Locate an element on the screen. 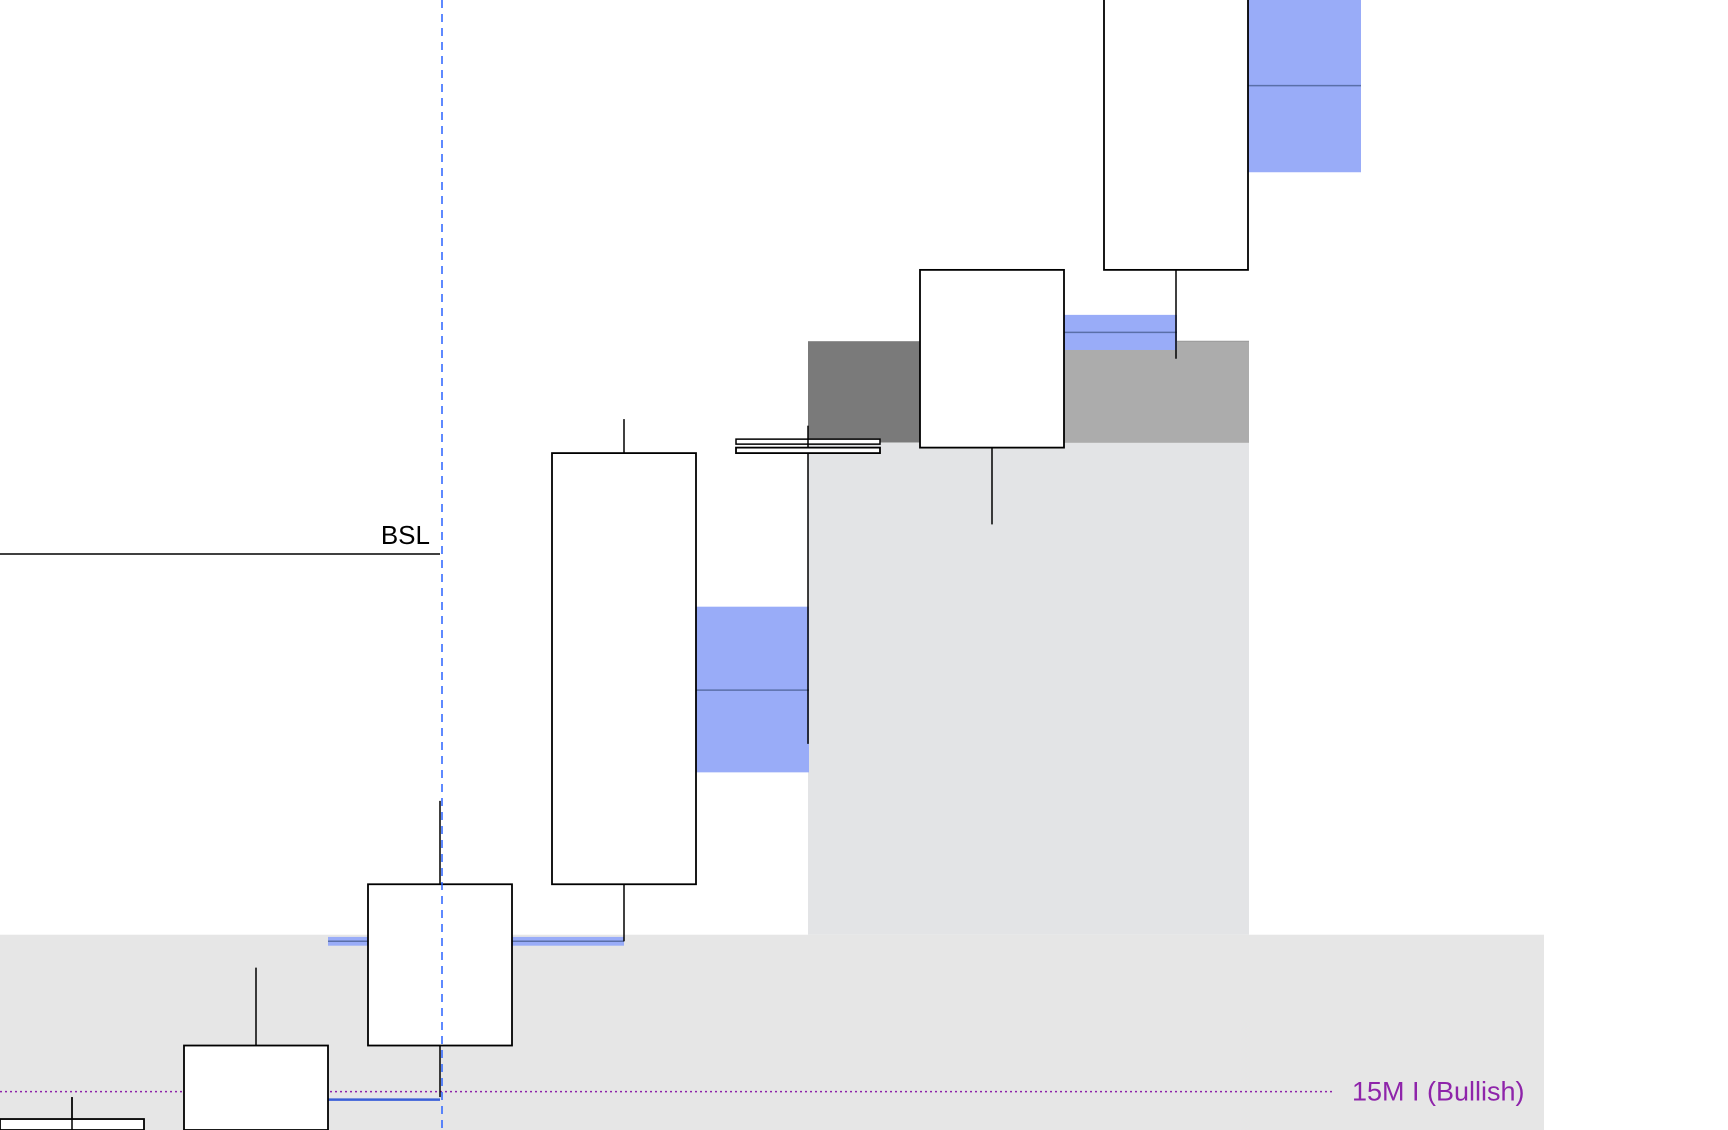 This screenshot has height=1130, width=1728. breaker-block-zone is located at coordinates (864, 392).